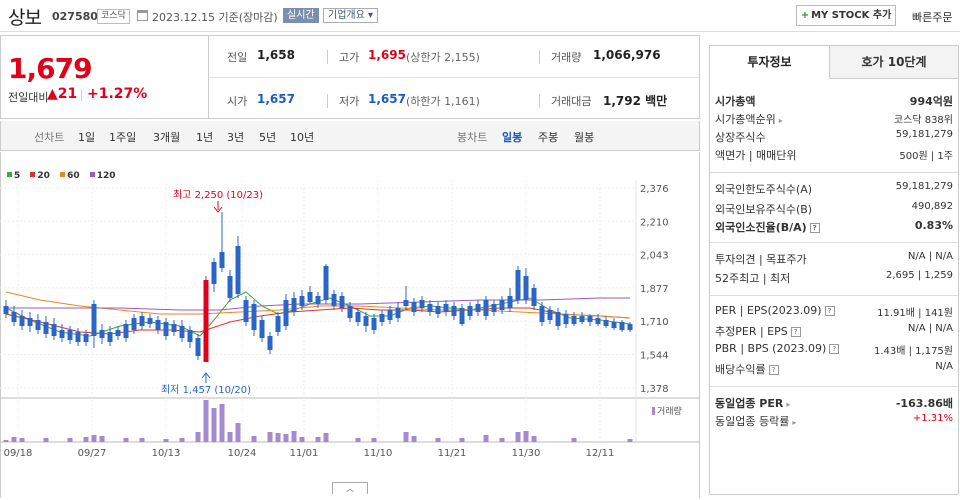 The image size is (960, 500). I want to click on info-label-text: 시가총액, so click(735, 101).